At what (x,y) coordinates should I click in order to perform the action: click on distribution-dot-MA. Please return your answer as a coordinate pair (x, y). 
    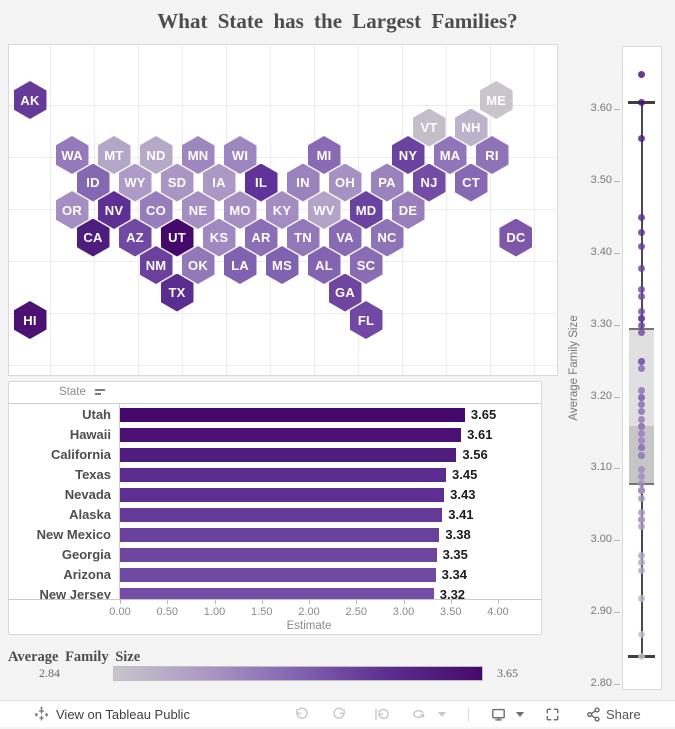
    Looking at the image, I should click on (641, 419).